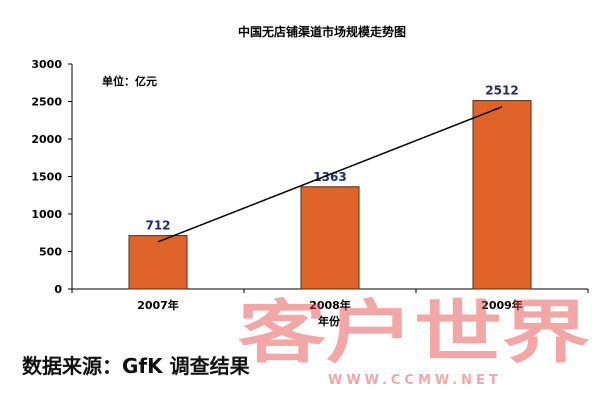 The image size is (600, 400). Describe the element at coordinates (322, 31) in the screenshot. I see `chart-title: 中国无店铺渠道市场规模走势图` at that location.